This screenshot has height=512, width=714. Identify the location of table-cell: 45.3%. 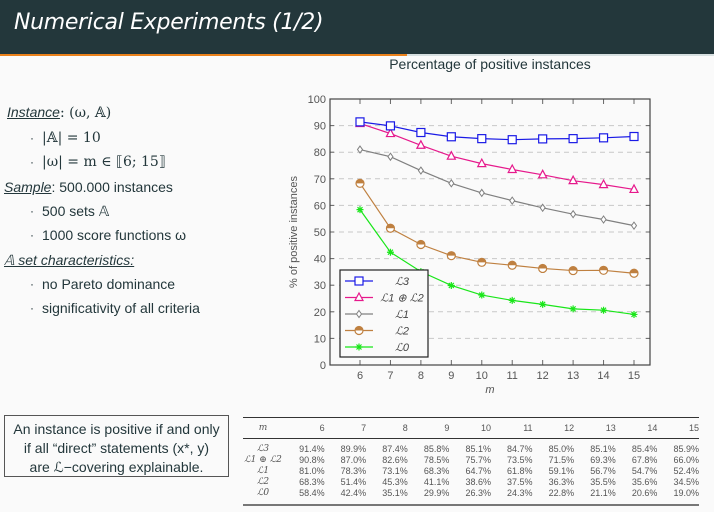
(395, 482).